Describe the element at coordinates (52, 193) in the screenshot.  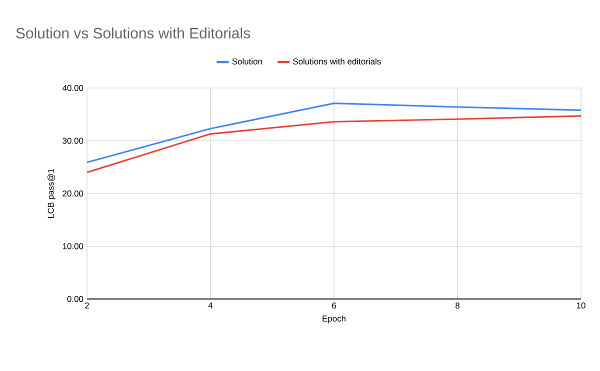
I see `y-axis-title: LCB pass@1` at that location.